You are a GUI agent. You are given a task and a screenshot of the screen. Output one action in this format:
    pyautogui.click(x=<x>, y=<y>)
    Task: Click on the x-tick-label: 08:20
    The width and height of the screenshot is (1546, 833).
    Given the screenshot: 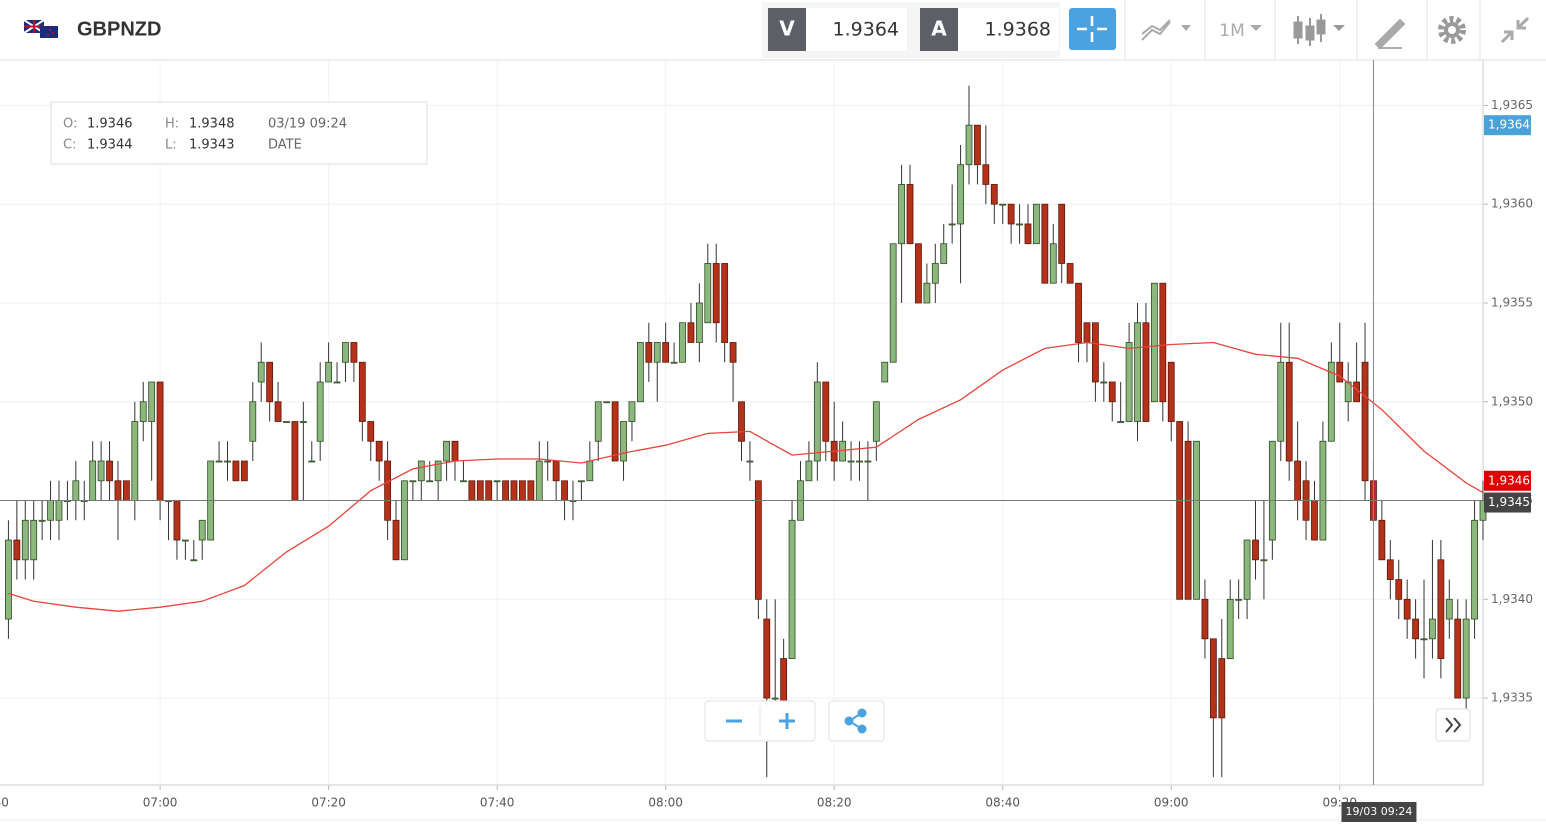 What is the action you would take?
    pyautogui.click(x=834, y=803)
    